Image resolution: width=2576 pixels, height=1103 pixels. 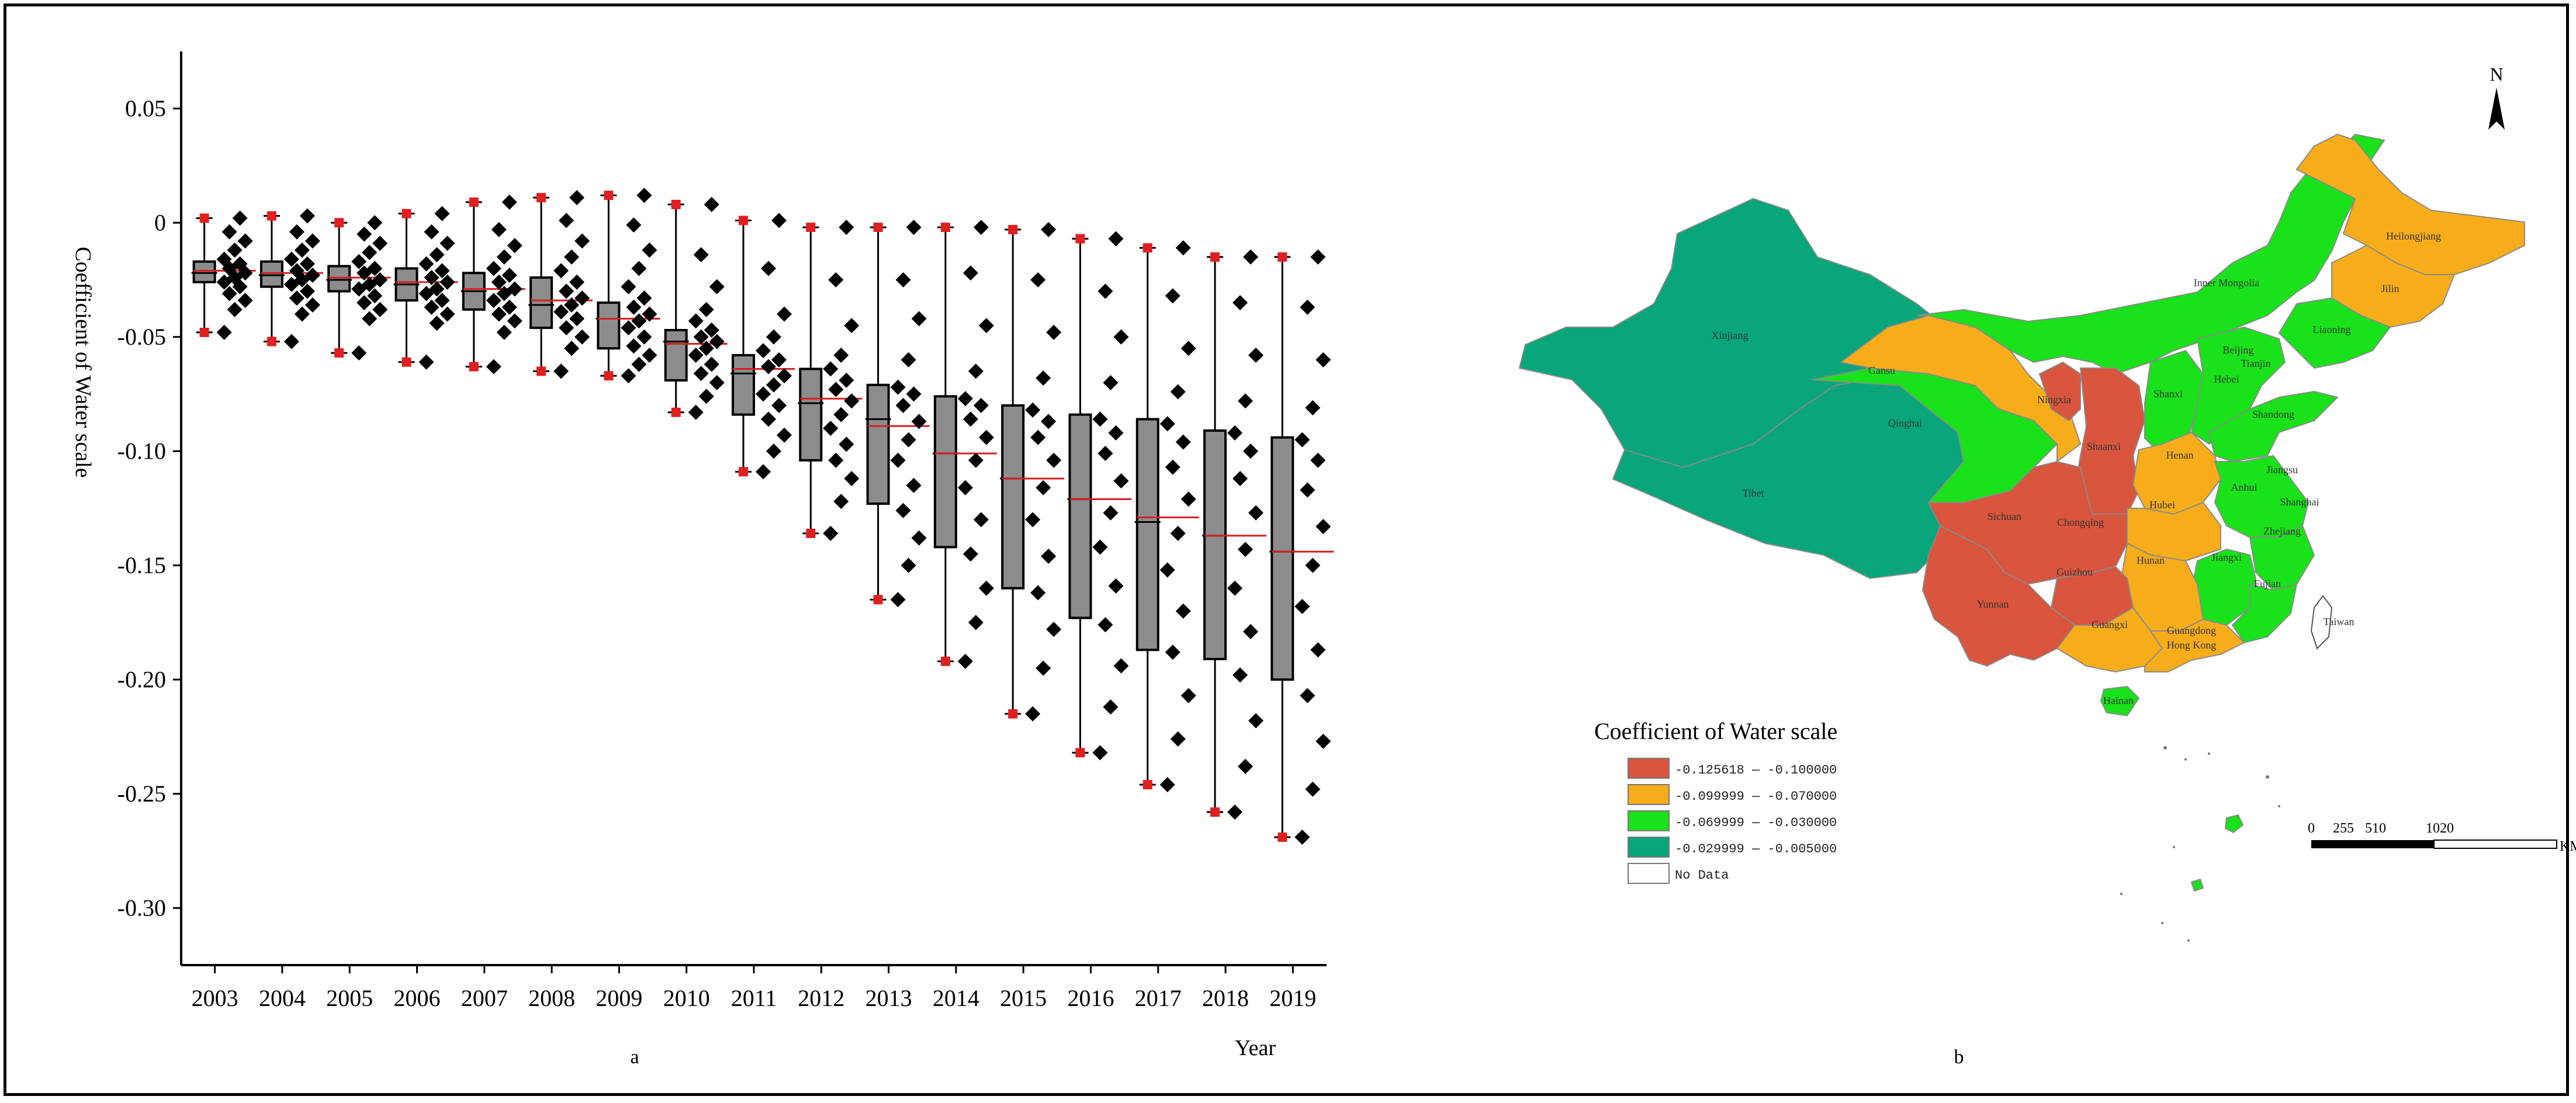 I want to click on label-sichuan: Sichuan, so click(x=2004, y=516).